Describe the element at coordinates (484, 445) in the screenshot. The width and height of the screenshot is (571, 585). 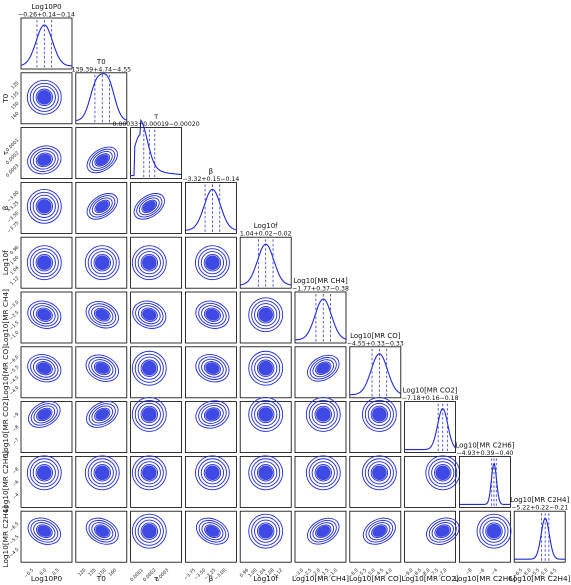
I see `param-title-c2h6: Log10[MR C2H6]` at that location.